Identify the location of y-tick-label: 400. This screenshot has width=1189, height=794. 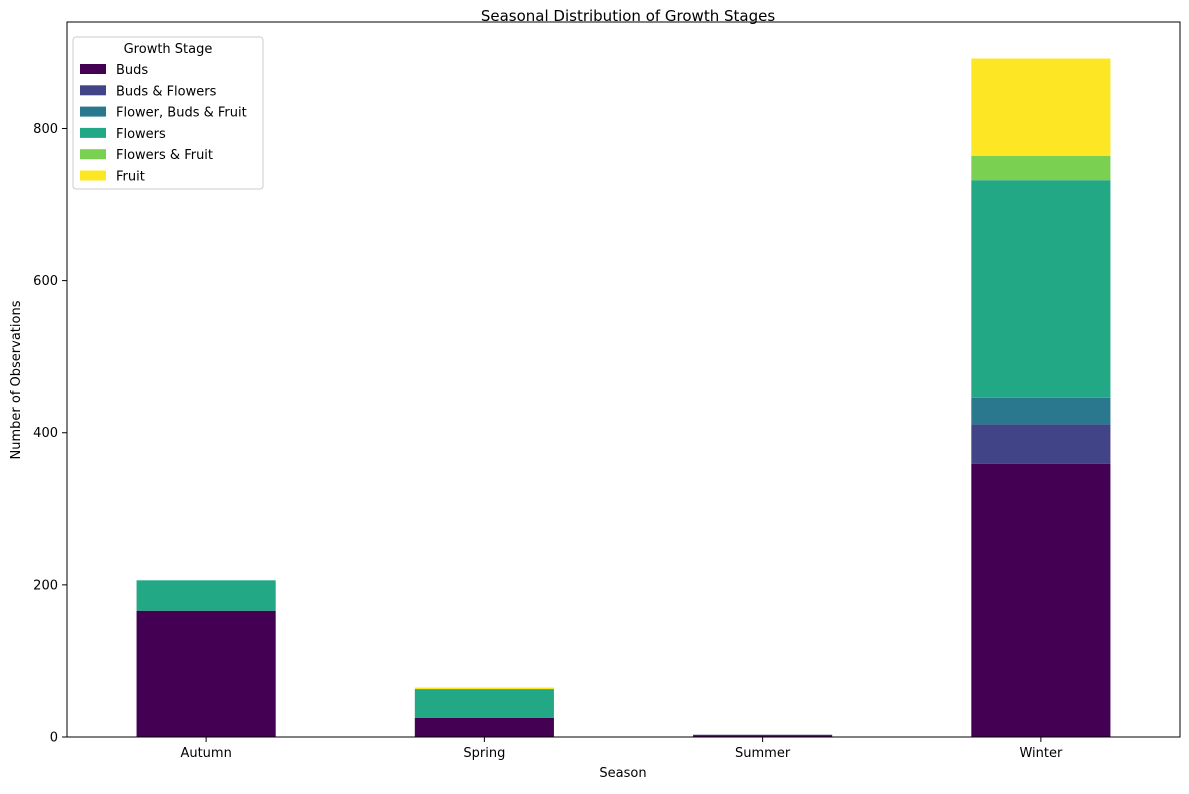
(45, 433).